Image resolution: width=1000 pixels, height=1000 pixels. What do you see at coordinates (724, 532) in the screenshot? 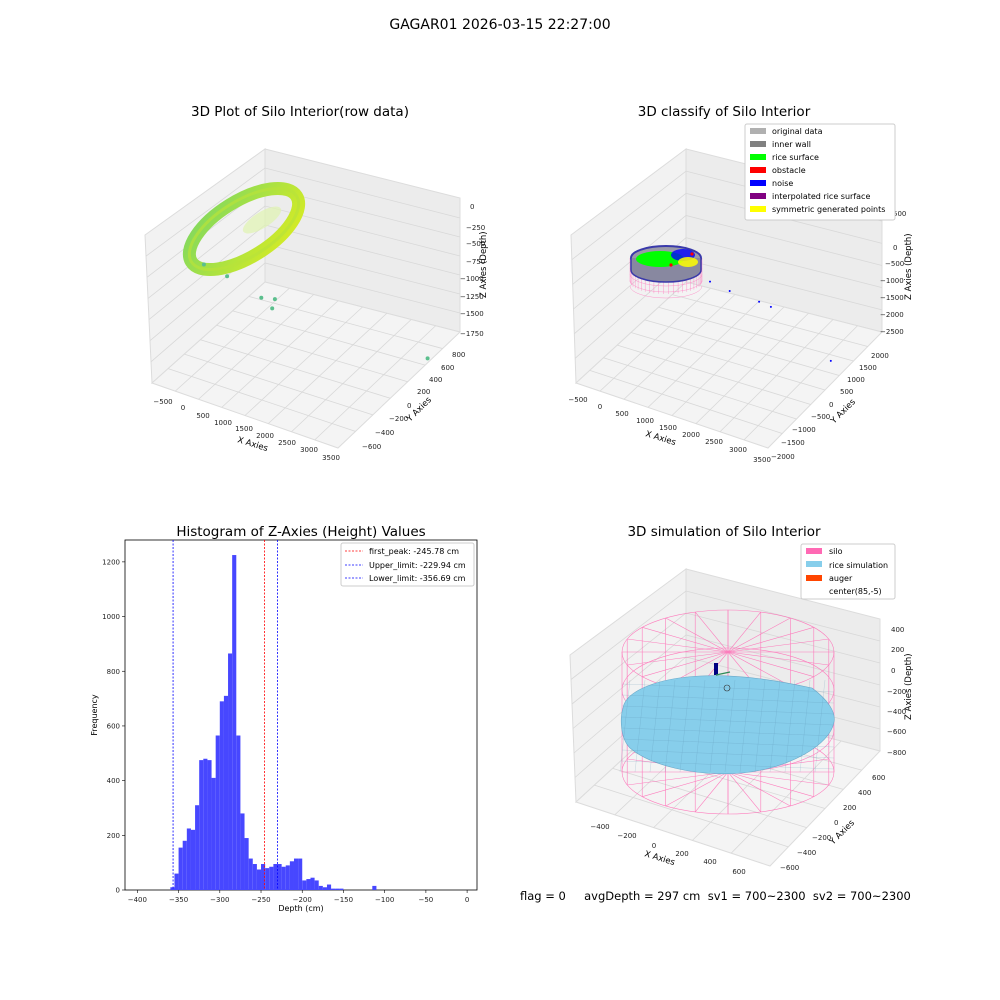
I see `chart-title: 3D simulation of Silo Interior` at bounding box center [724, 532].